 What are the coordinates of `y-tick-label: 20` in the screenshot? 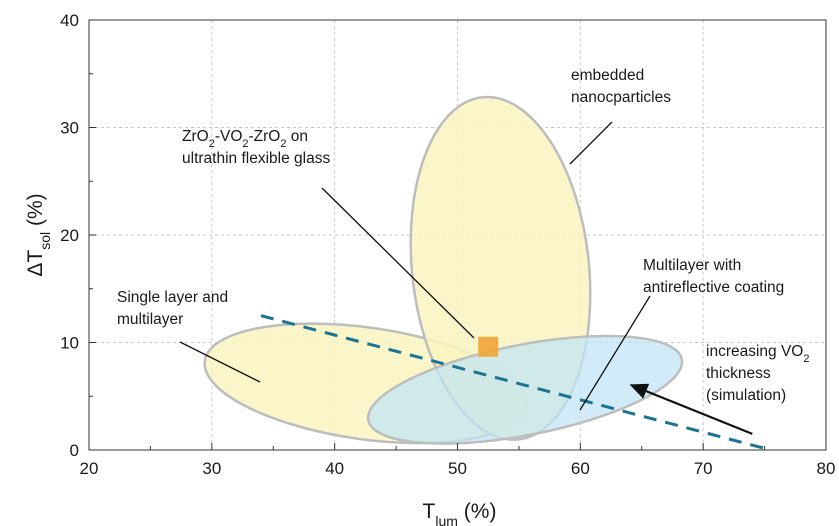 It's located at (69, 235).